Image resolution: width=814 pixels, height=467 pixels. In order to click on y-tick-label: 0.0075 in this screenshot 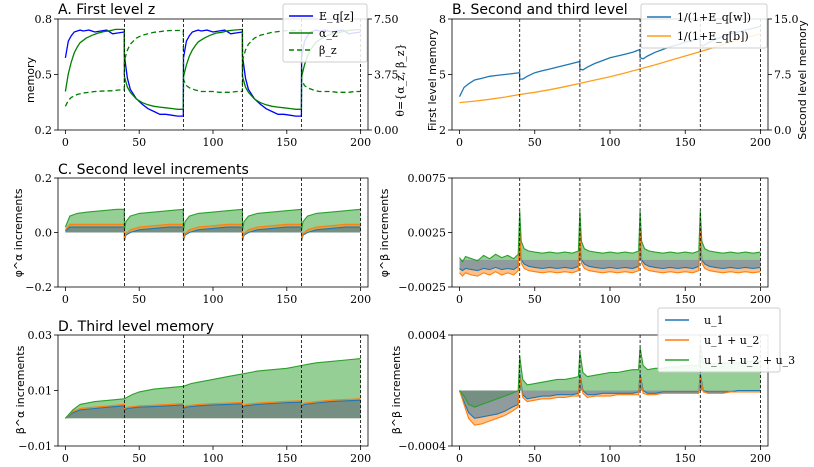, I will do `click(427, 178)`.